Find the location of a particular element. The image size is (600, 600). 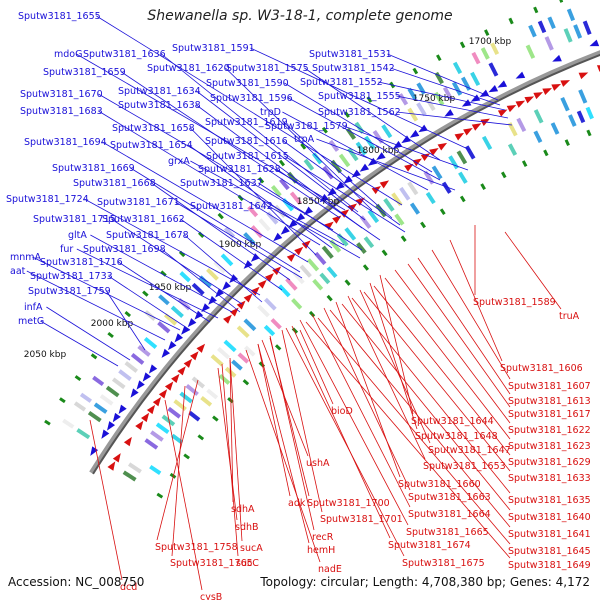

reverse-gene-label: Sputw3181_1622 is located at coordinates (549, 430).